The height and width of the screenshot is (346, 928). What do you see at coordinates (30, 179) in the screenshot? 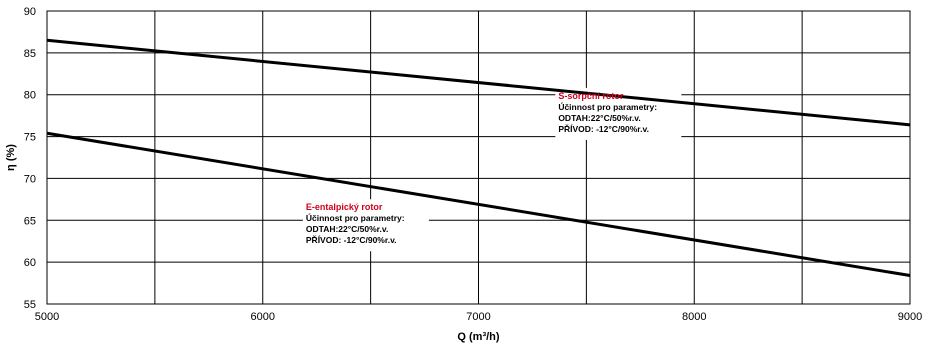
I see `y-tick-label: 70` at bounding box center [30, 179].